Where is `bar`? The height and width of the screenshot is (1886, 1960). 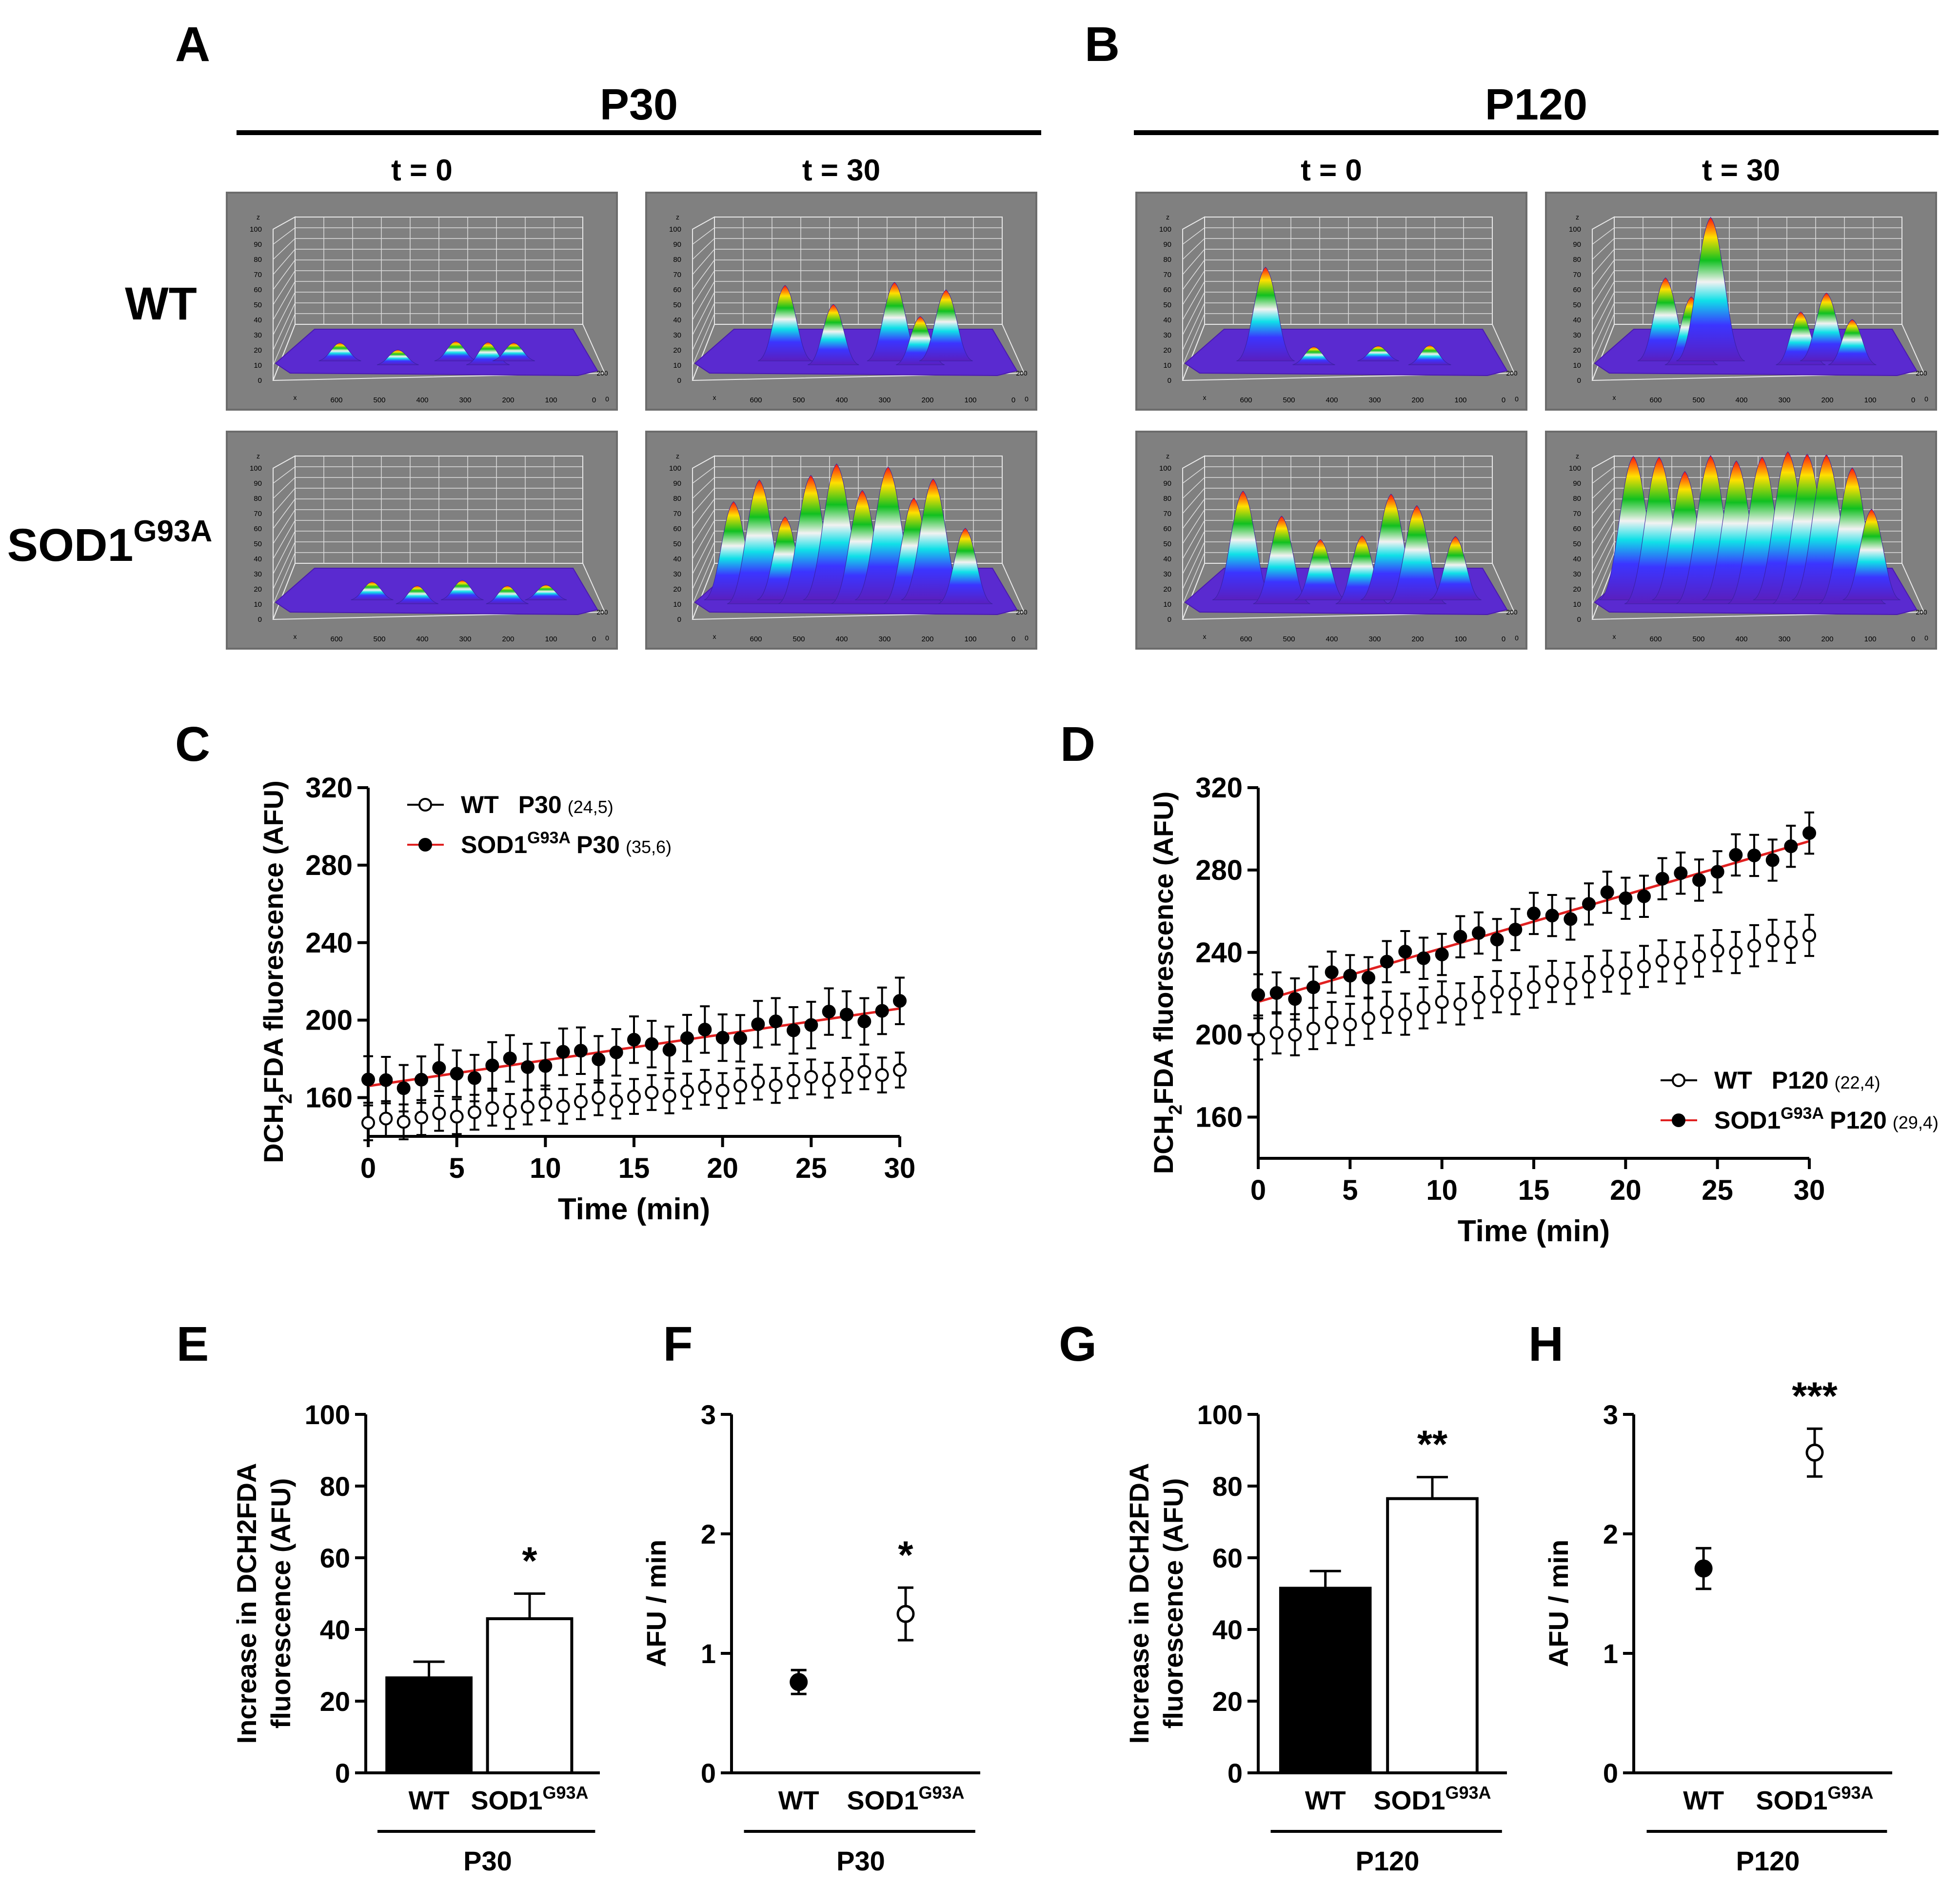
bar is located at coordinates (530, 1695).